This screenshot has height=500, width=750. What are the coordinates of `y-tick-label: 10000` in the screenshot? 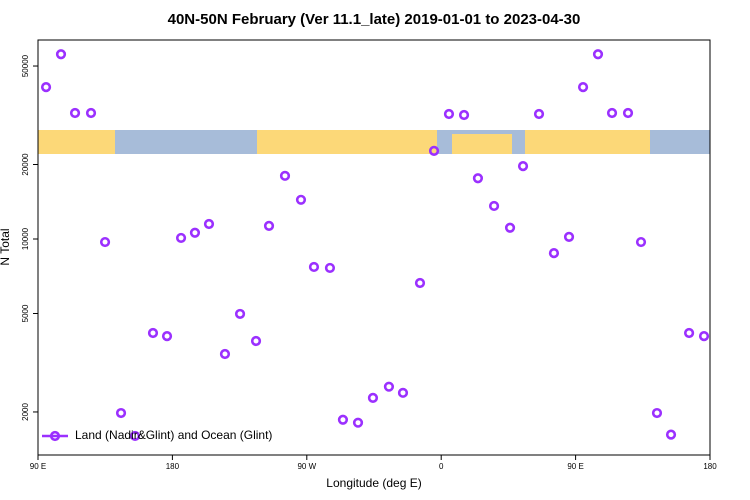 It's located at (25, 238).